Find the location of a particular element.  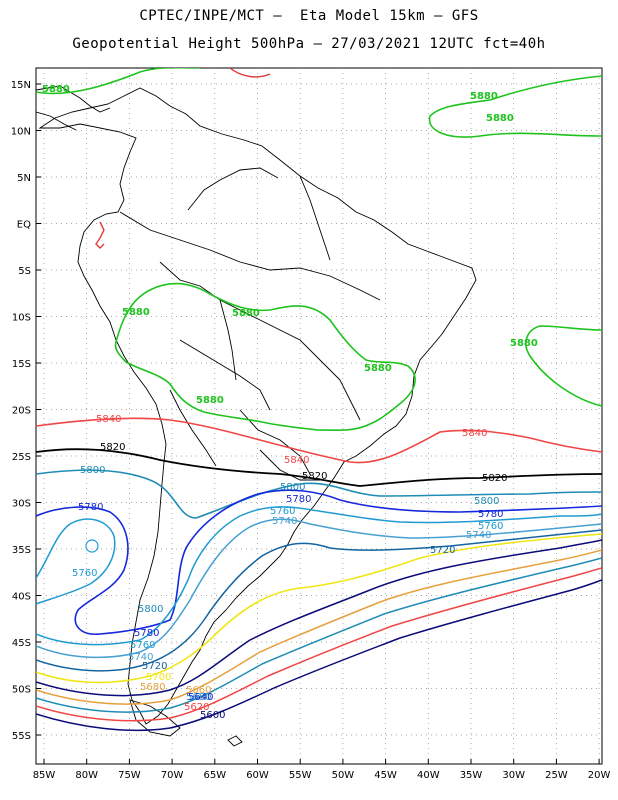

lon-label: 50W is located at coordinates (343, 775).